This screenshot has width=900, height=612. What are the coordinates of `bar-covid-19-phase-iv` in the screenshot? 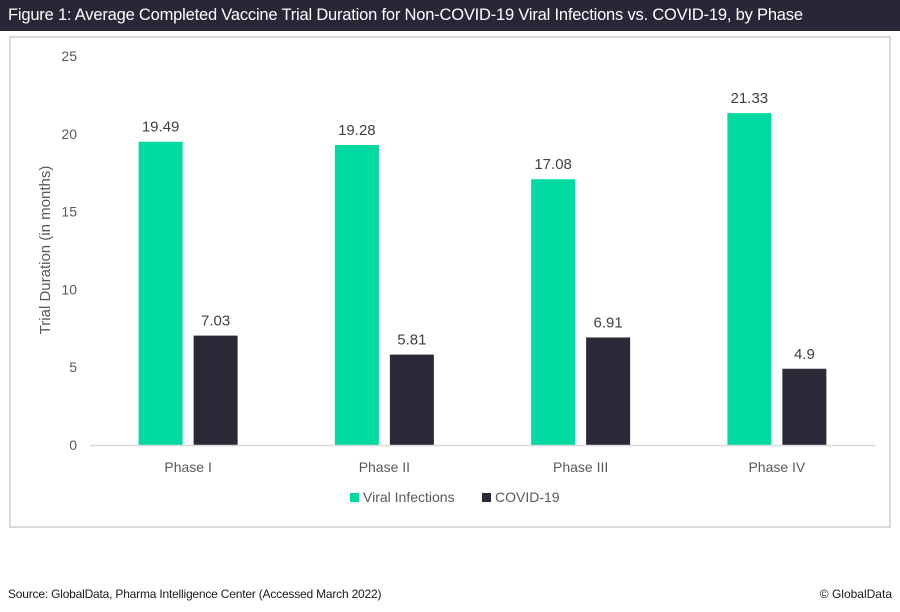 It's located at (804, 406).